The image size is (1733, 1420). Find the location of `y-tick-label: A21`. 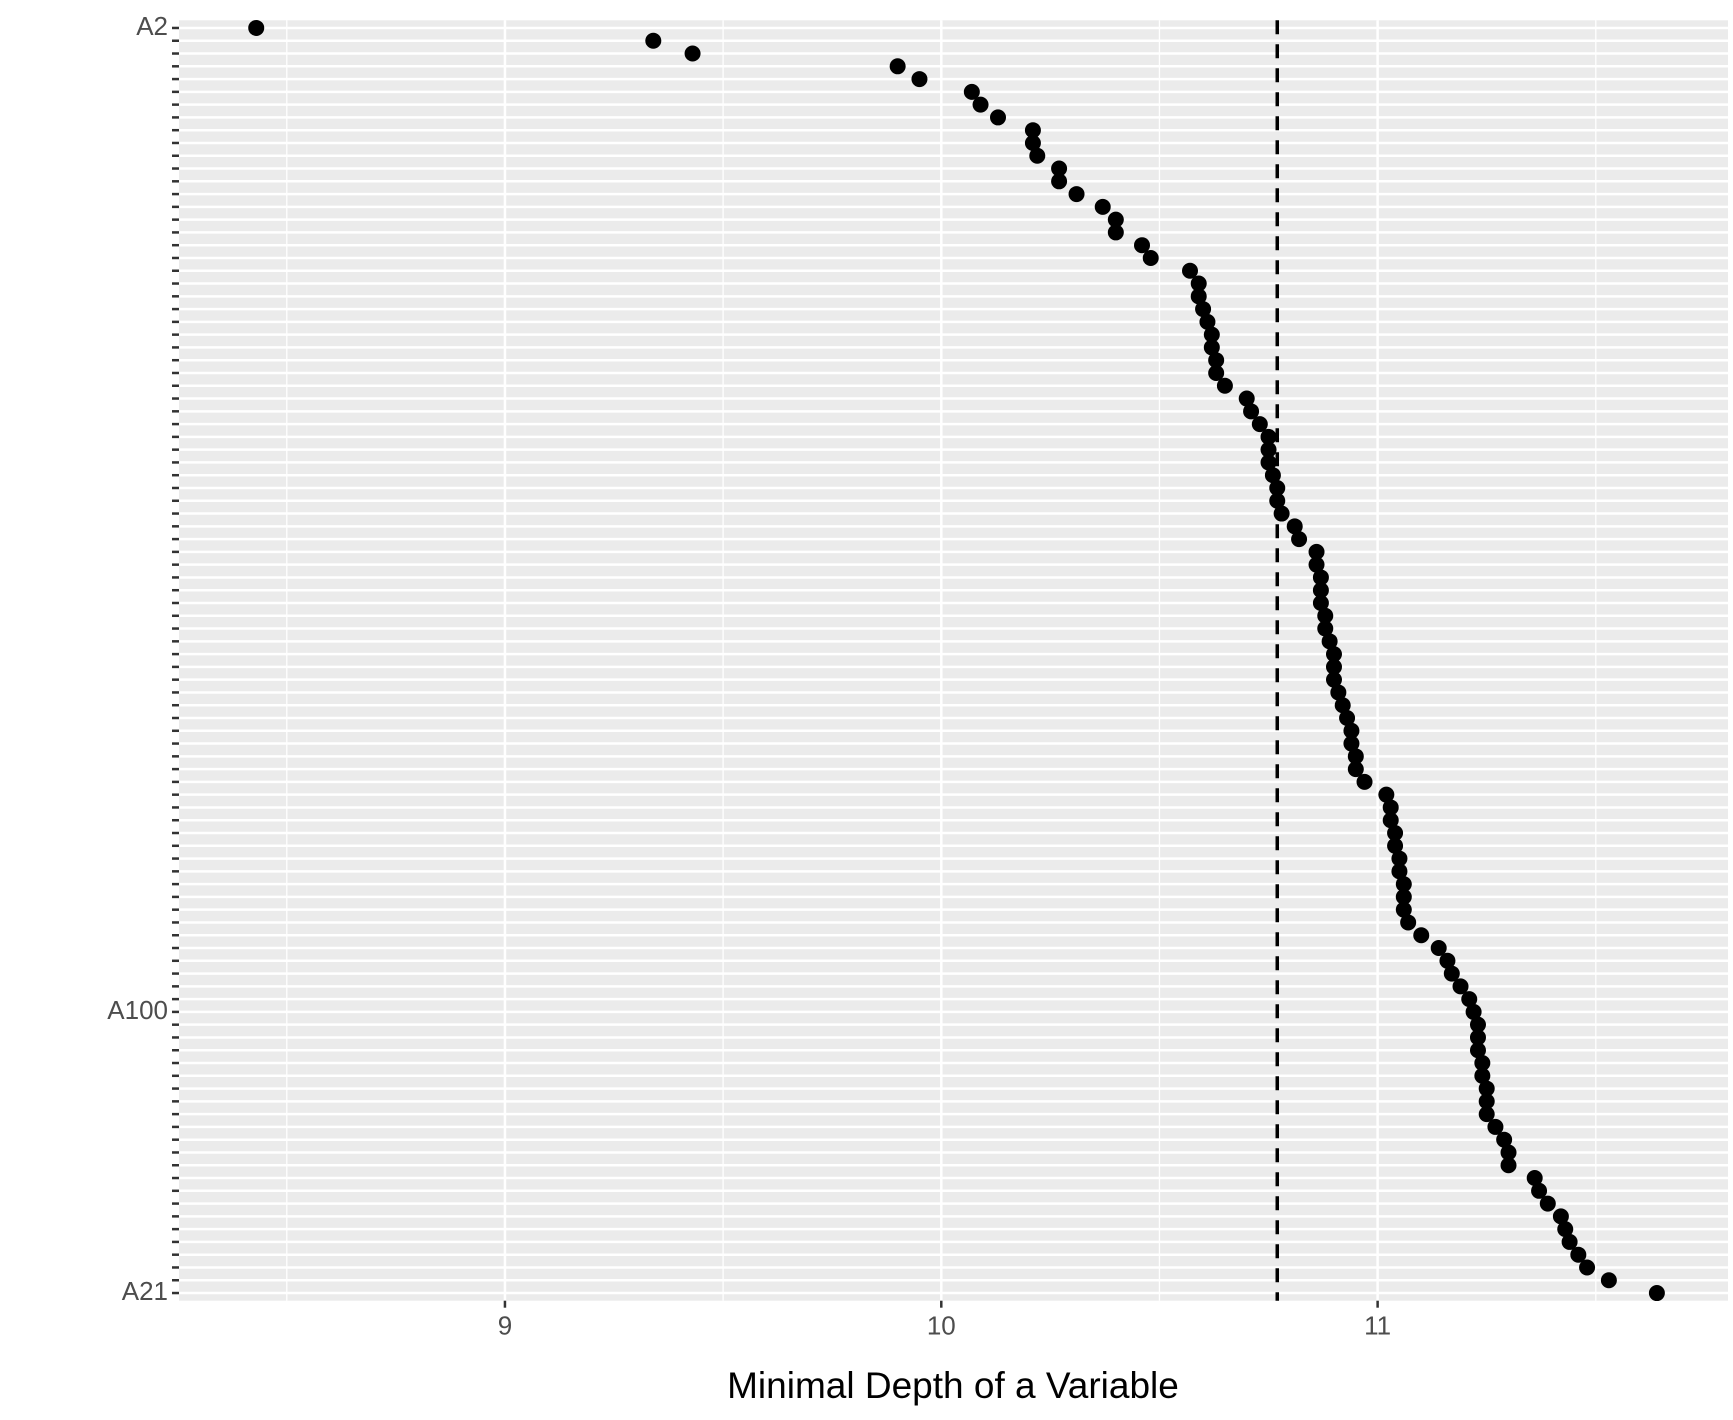

y-tick-label: A21 is located at coordinates (145, 1291).